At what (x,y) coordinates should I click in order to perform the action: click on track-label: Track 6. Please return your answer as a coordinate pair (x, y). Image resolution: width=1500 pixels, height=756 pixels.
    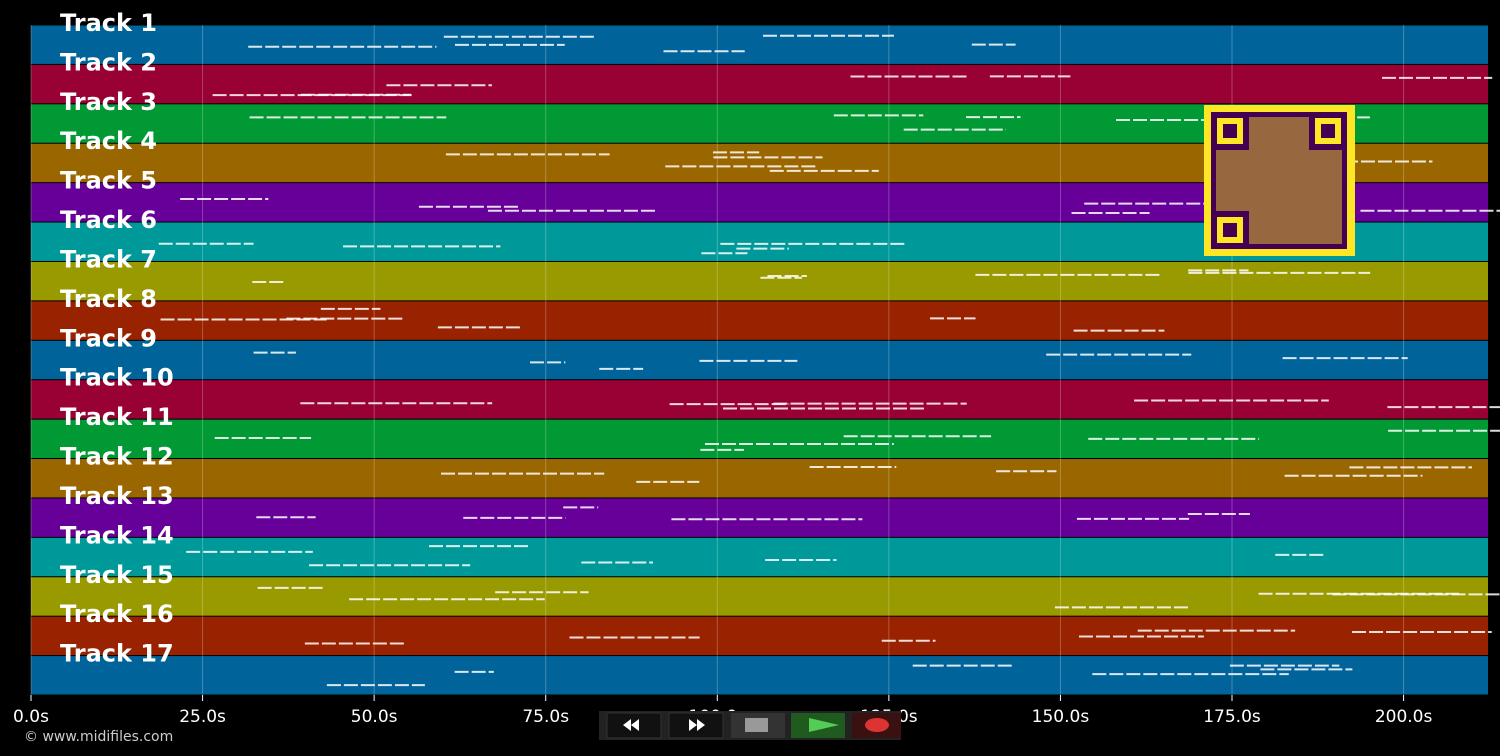
    Looking at the image, I should click on (108, 220).